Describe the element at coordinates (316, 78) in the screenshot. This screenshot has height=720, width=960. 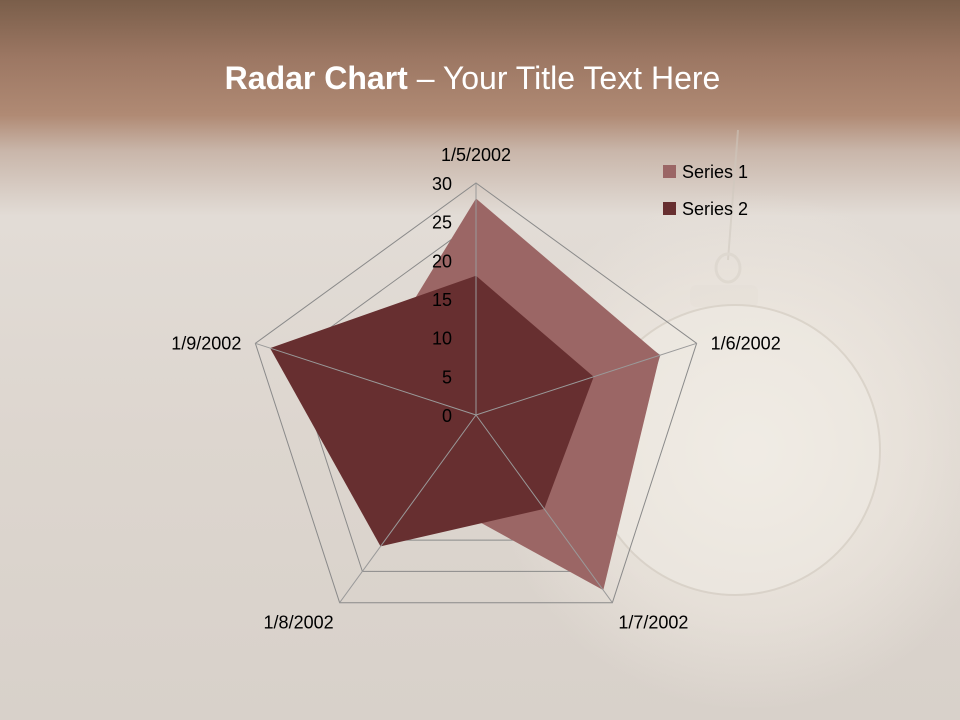
I see `title-bold: Radar Chart` at that location.